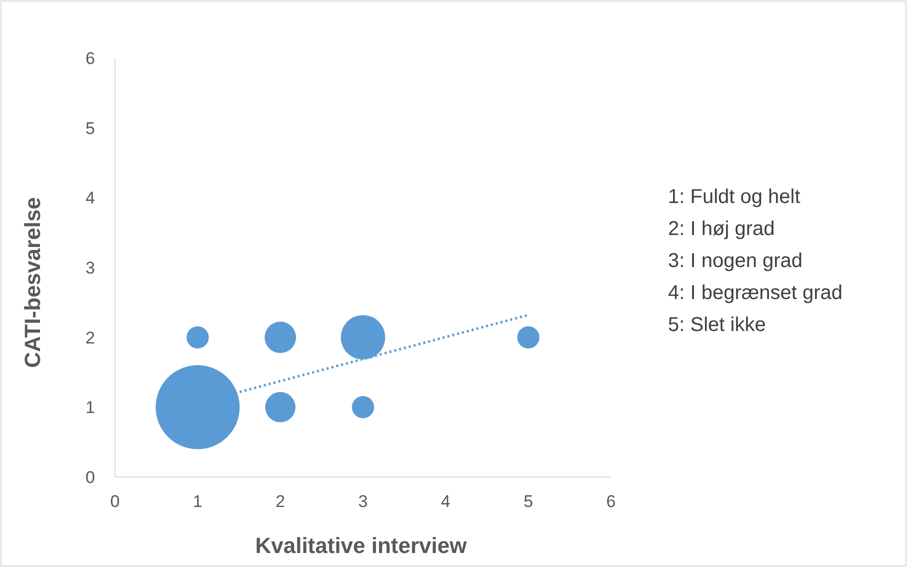  Describe the element at coordinates (363, 501) in the screenshot. I see `x-tick-label: 3` at that location.